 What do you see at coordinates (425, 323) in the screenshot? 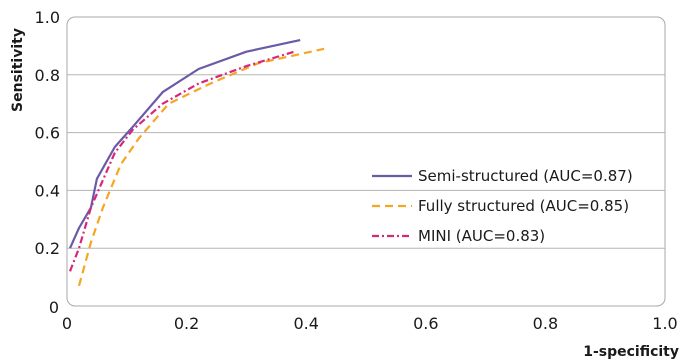
I see `x-tick-label: 0.6` at bounding box center [425, 323].